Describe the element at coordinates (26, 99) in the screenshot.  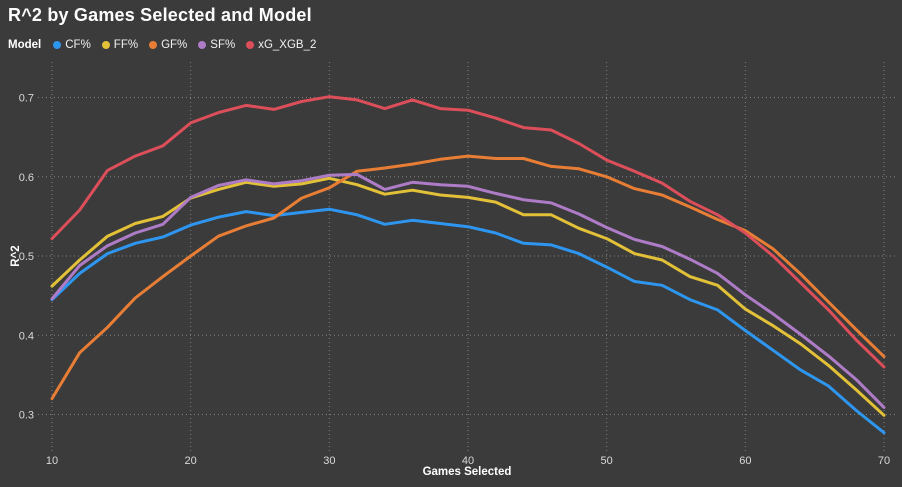
I see `y-tick-label: 0.7` at that location.